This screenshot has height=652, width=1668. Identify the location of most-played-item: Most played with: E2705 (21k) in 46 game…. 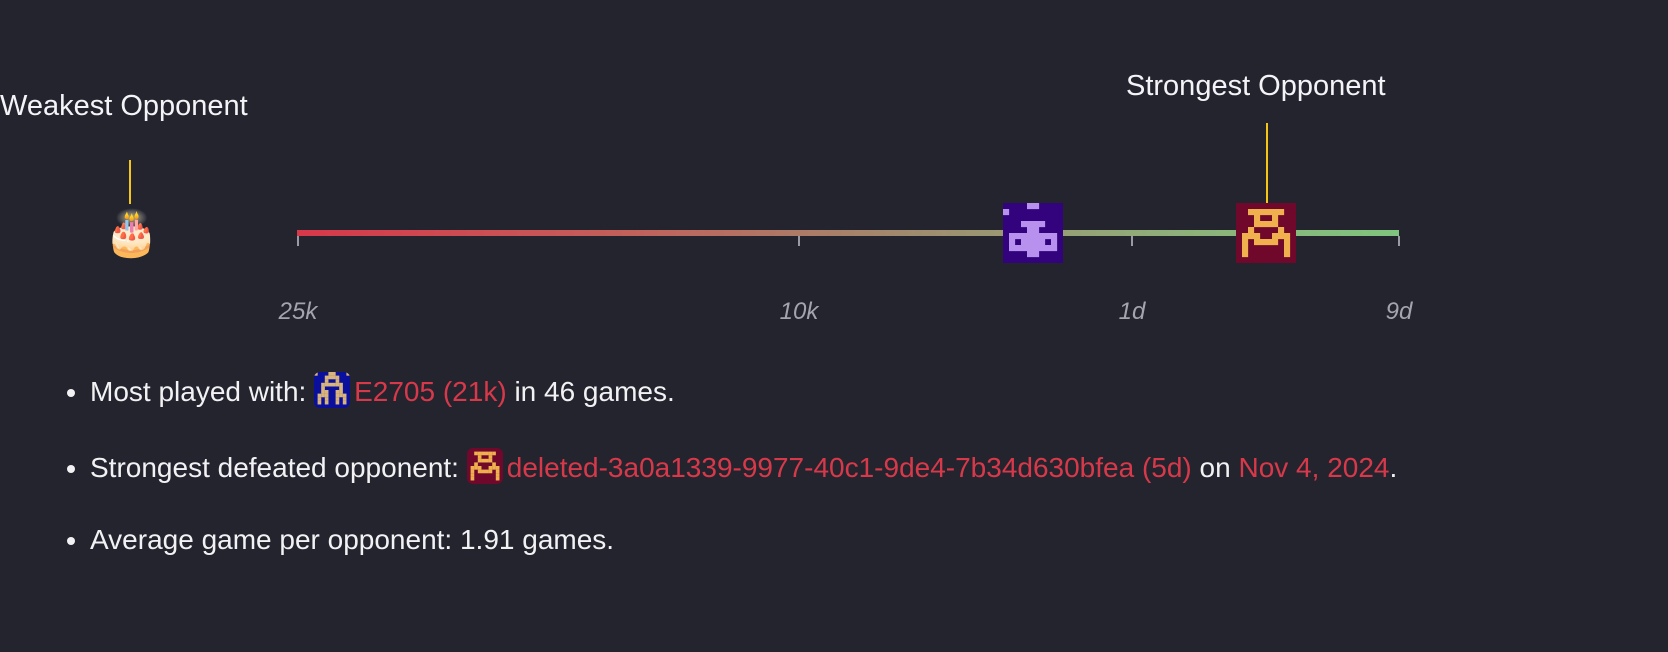
(743, 390).